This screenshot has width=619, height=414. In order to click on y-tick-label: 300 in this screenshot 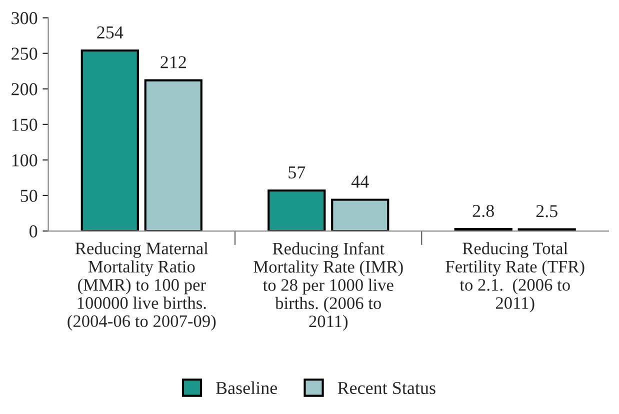, I will do `click(25, 18)`.